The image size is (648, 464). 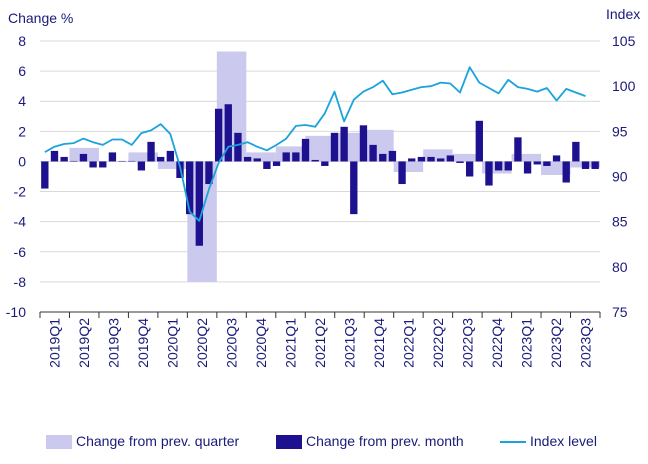 I want to click on x-tick-label: 2019Q3, so click(x=114, y=343).